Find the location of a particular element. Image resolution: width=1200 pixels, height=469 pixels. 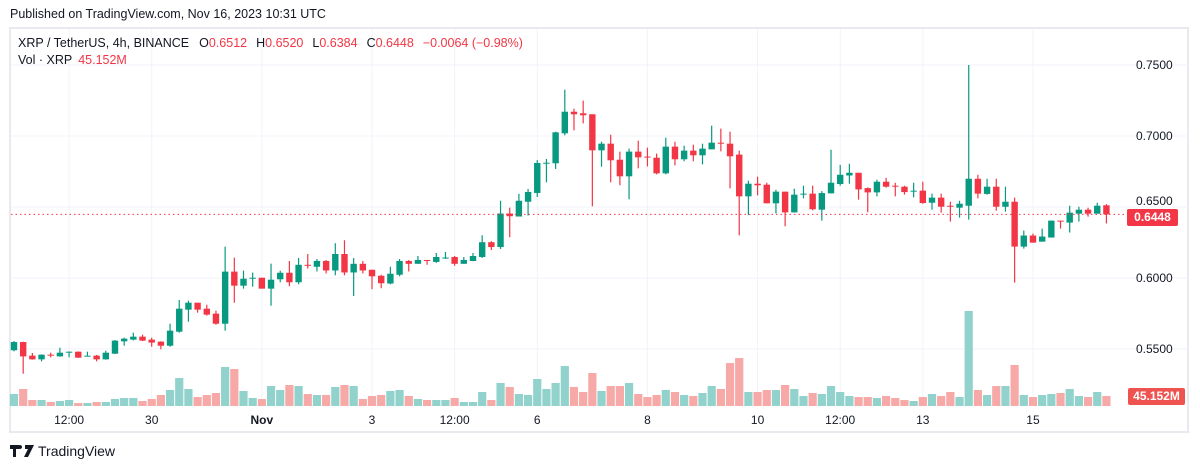

symbol-title: XRP / TetherUS, 4h, BINANCE is located at coordinates (104, 43).